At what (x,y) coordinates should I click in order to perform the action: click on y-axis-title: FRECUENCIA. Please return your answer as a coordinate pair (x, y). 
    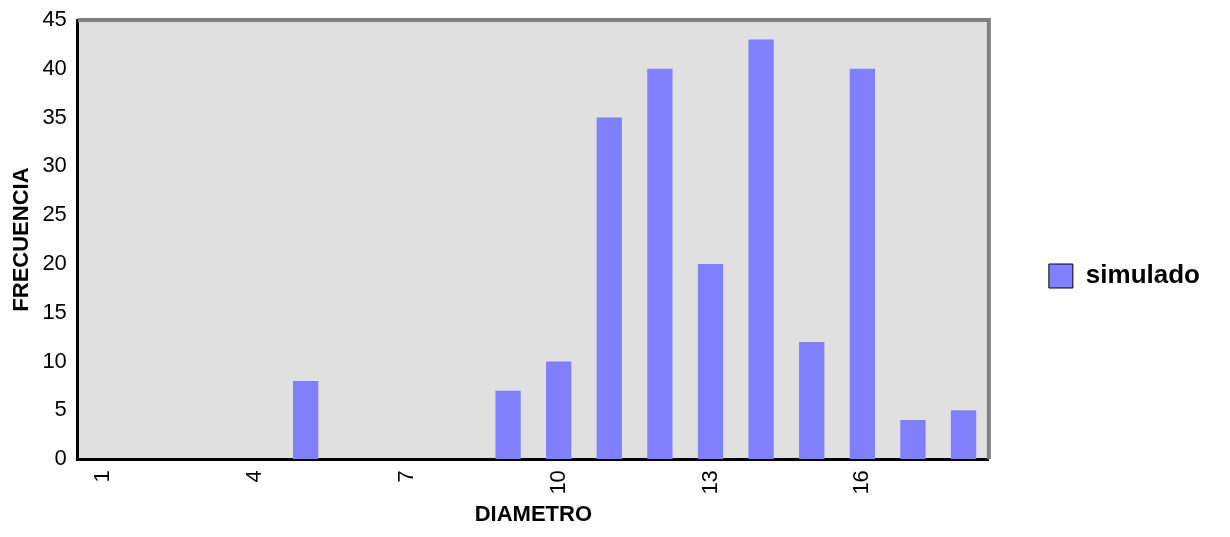
    Looking at the image, I should click on (21, 239).